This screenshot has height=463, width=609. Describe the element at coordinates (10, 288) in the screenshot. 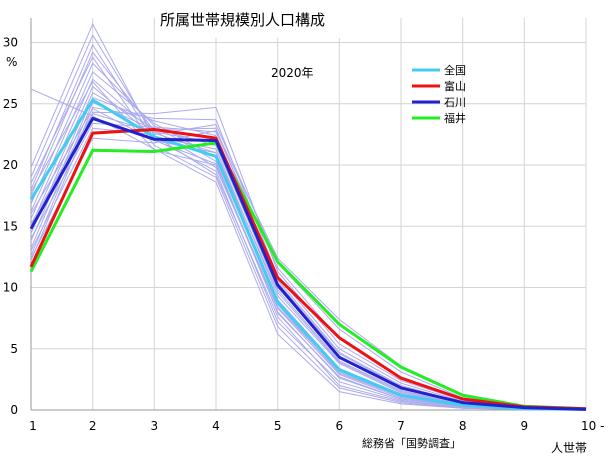

I see `y-tick-label: 10` at that location.